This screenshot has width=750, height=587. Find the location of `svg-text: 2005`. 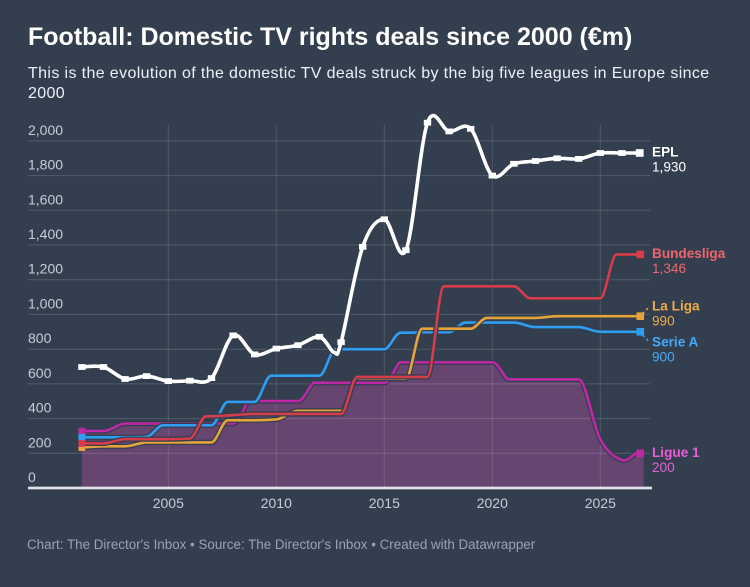

svg-text: 2005 is located at coordinates (168, 503).